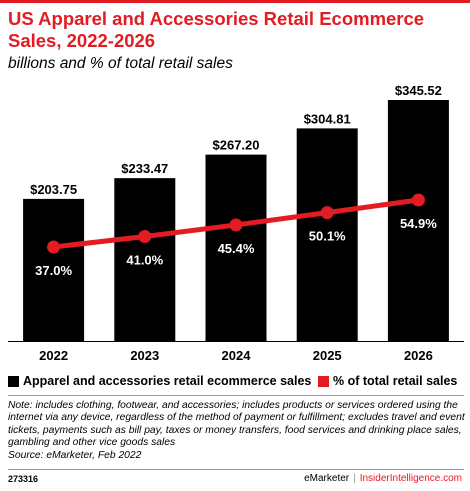 This screenshot has height=491, width=470. What do you see at coordinates (13, 381) in the screenshot?
I see `legend-swatch-bar` at bounding box center [13, 381].